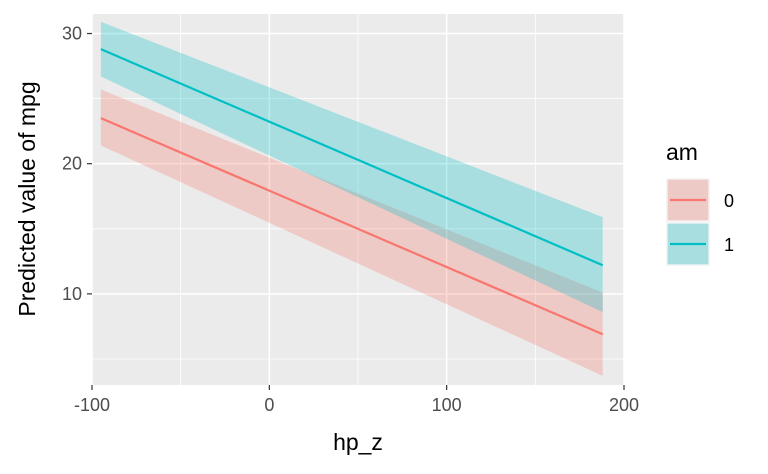 This screenshot has width=768, height=474. What do you see at coordinates (447, 405) in the screenshot?
I see `x-tick-label: 100` at bounding box center [447, 405].